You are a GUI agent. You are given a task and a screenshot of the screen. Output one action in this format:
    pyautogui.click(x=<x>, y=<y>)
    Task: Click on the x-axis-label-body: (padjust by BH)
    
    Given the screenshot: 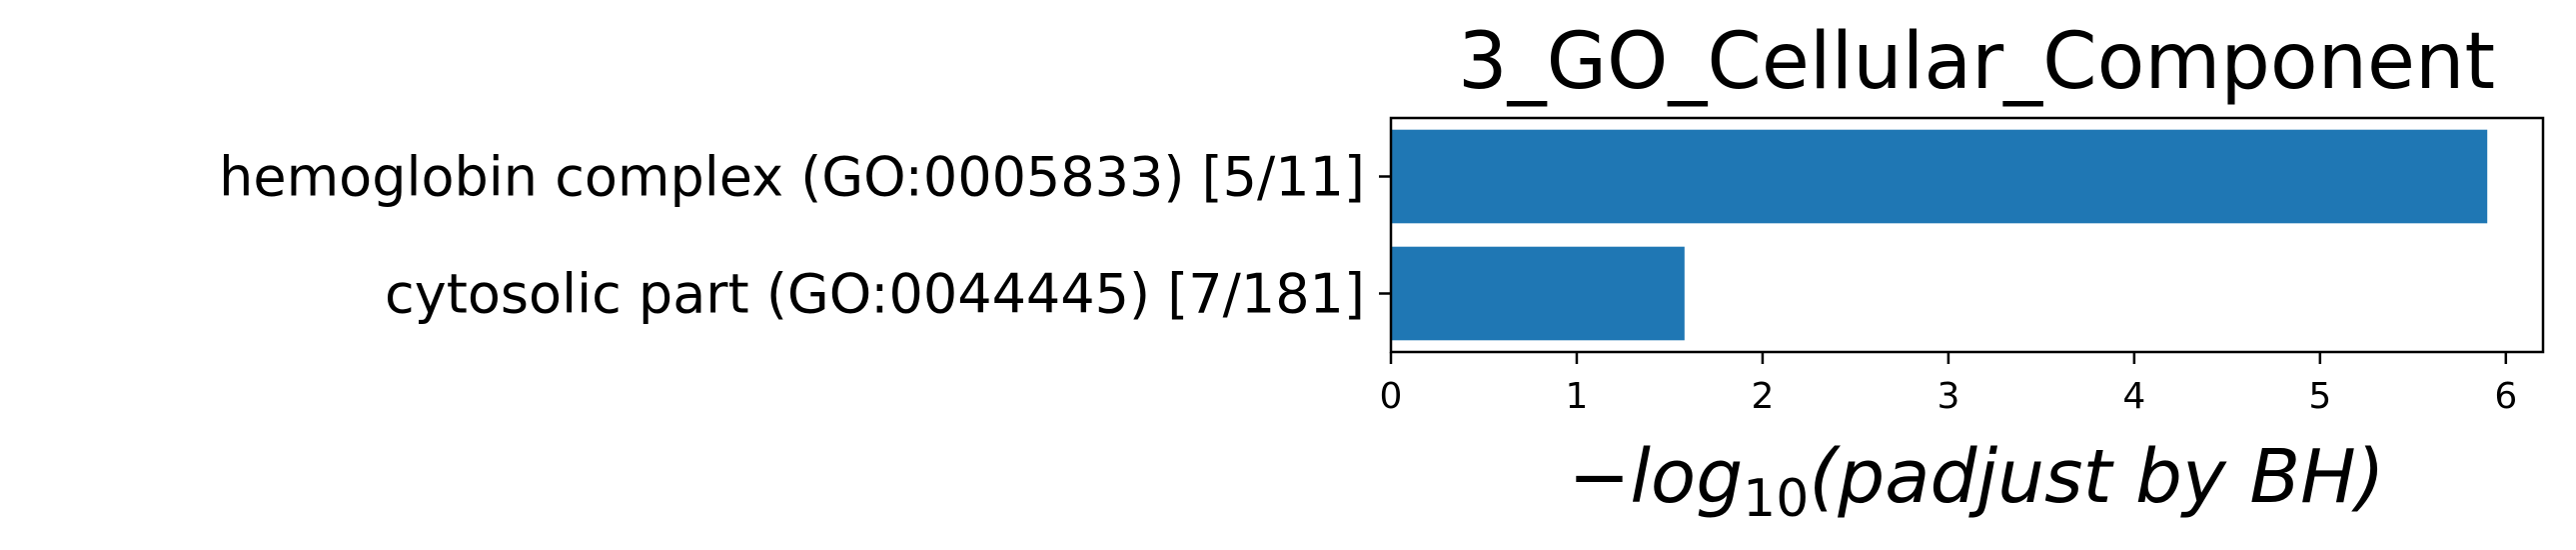 What is the action you would take?
    pyautogui.click(x=2096, y=477)
    